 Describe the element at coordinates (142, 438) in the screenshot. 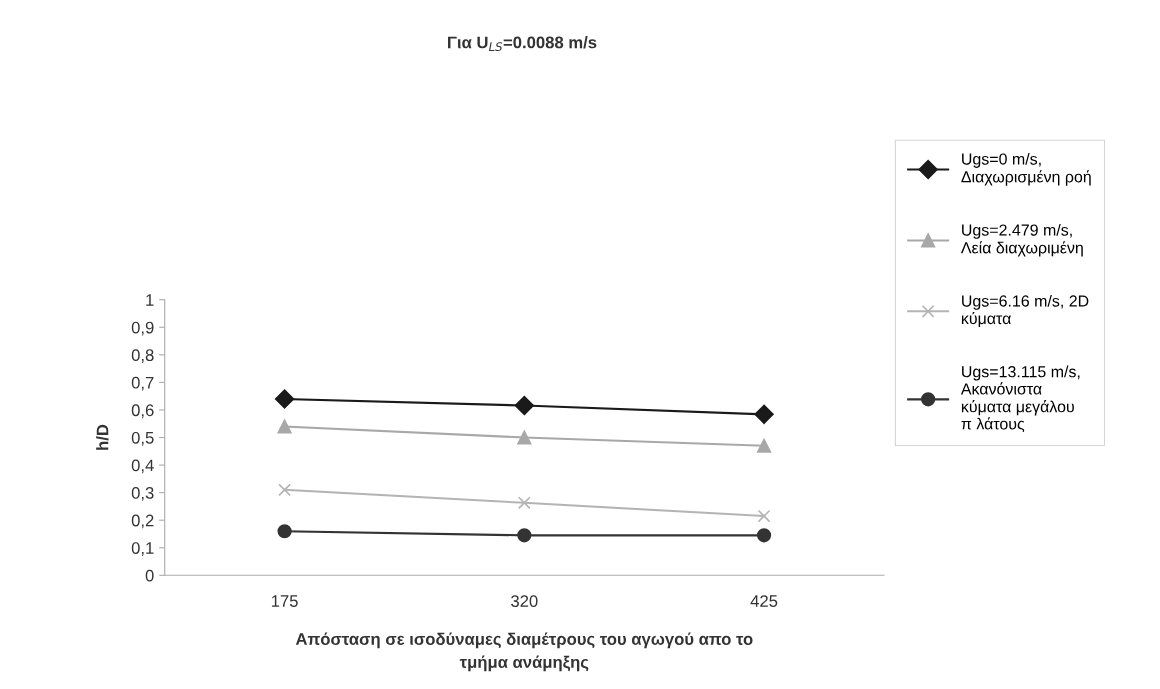

I see `y-tick-label: 0,5` at that location.